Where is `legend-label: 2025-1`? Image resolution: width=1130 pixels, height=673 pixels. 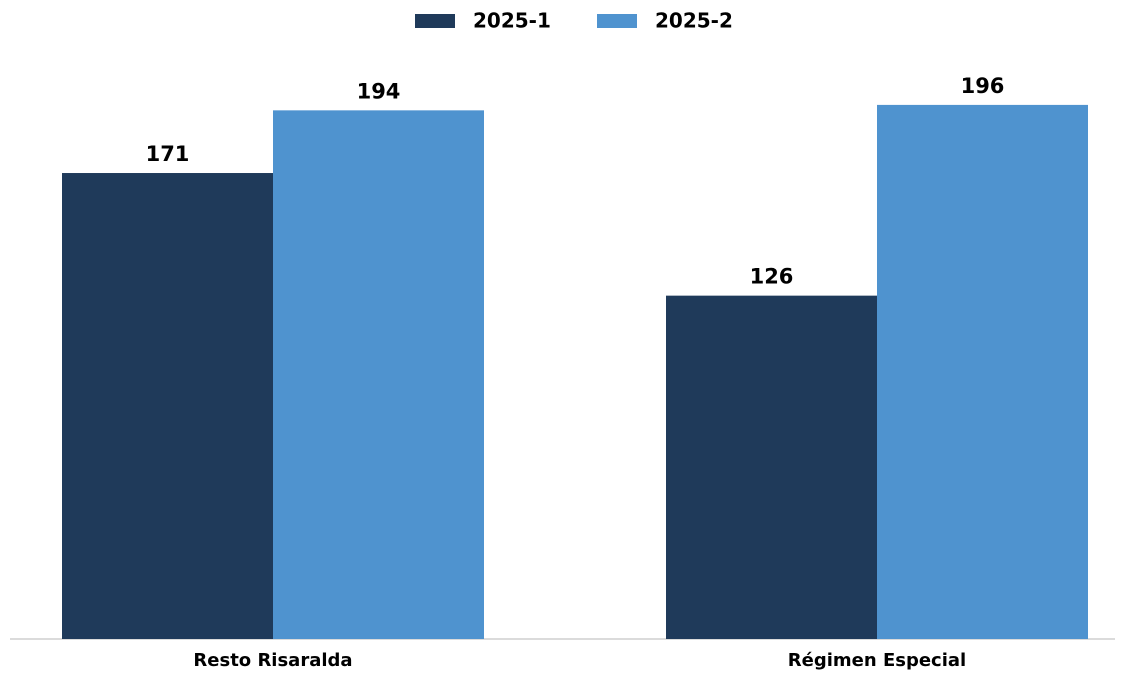
legend-label: 2025-1 is located at coordinates (512, 21).